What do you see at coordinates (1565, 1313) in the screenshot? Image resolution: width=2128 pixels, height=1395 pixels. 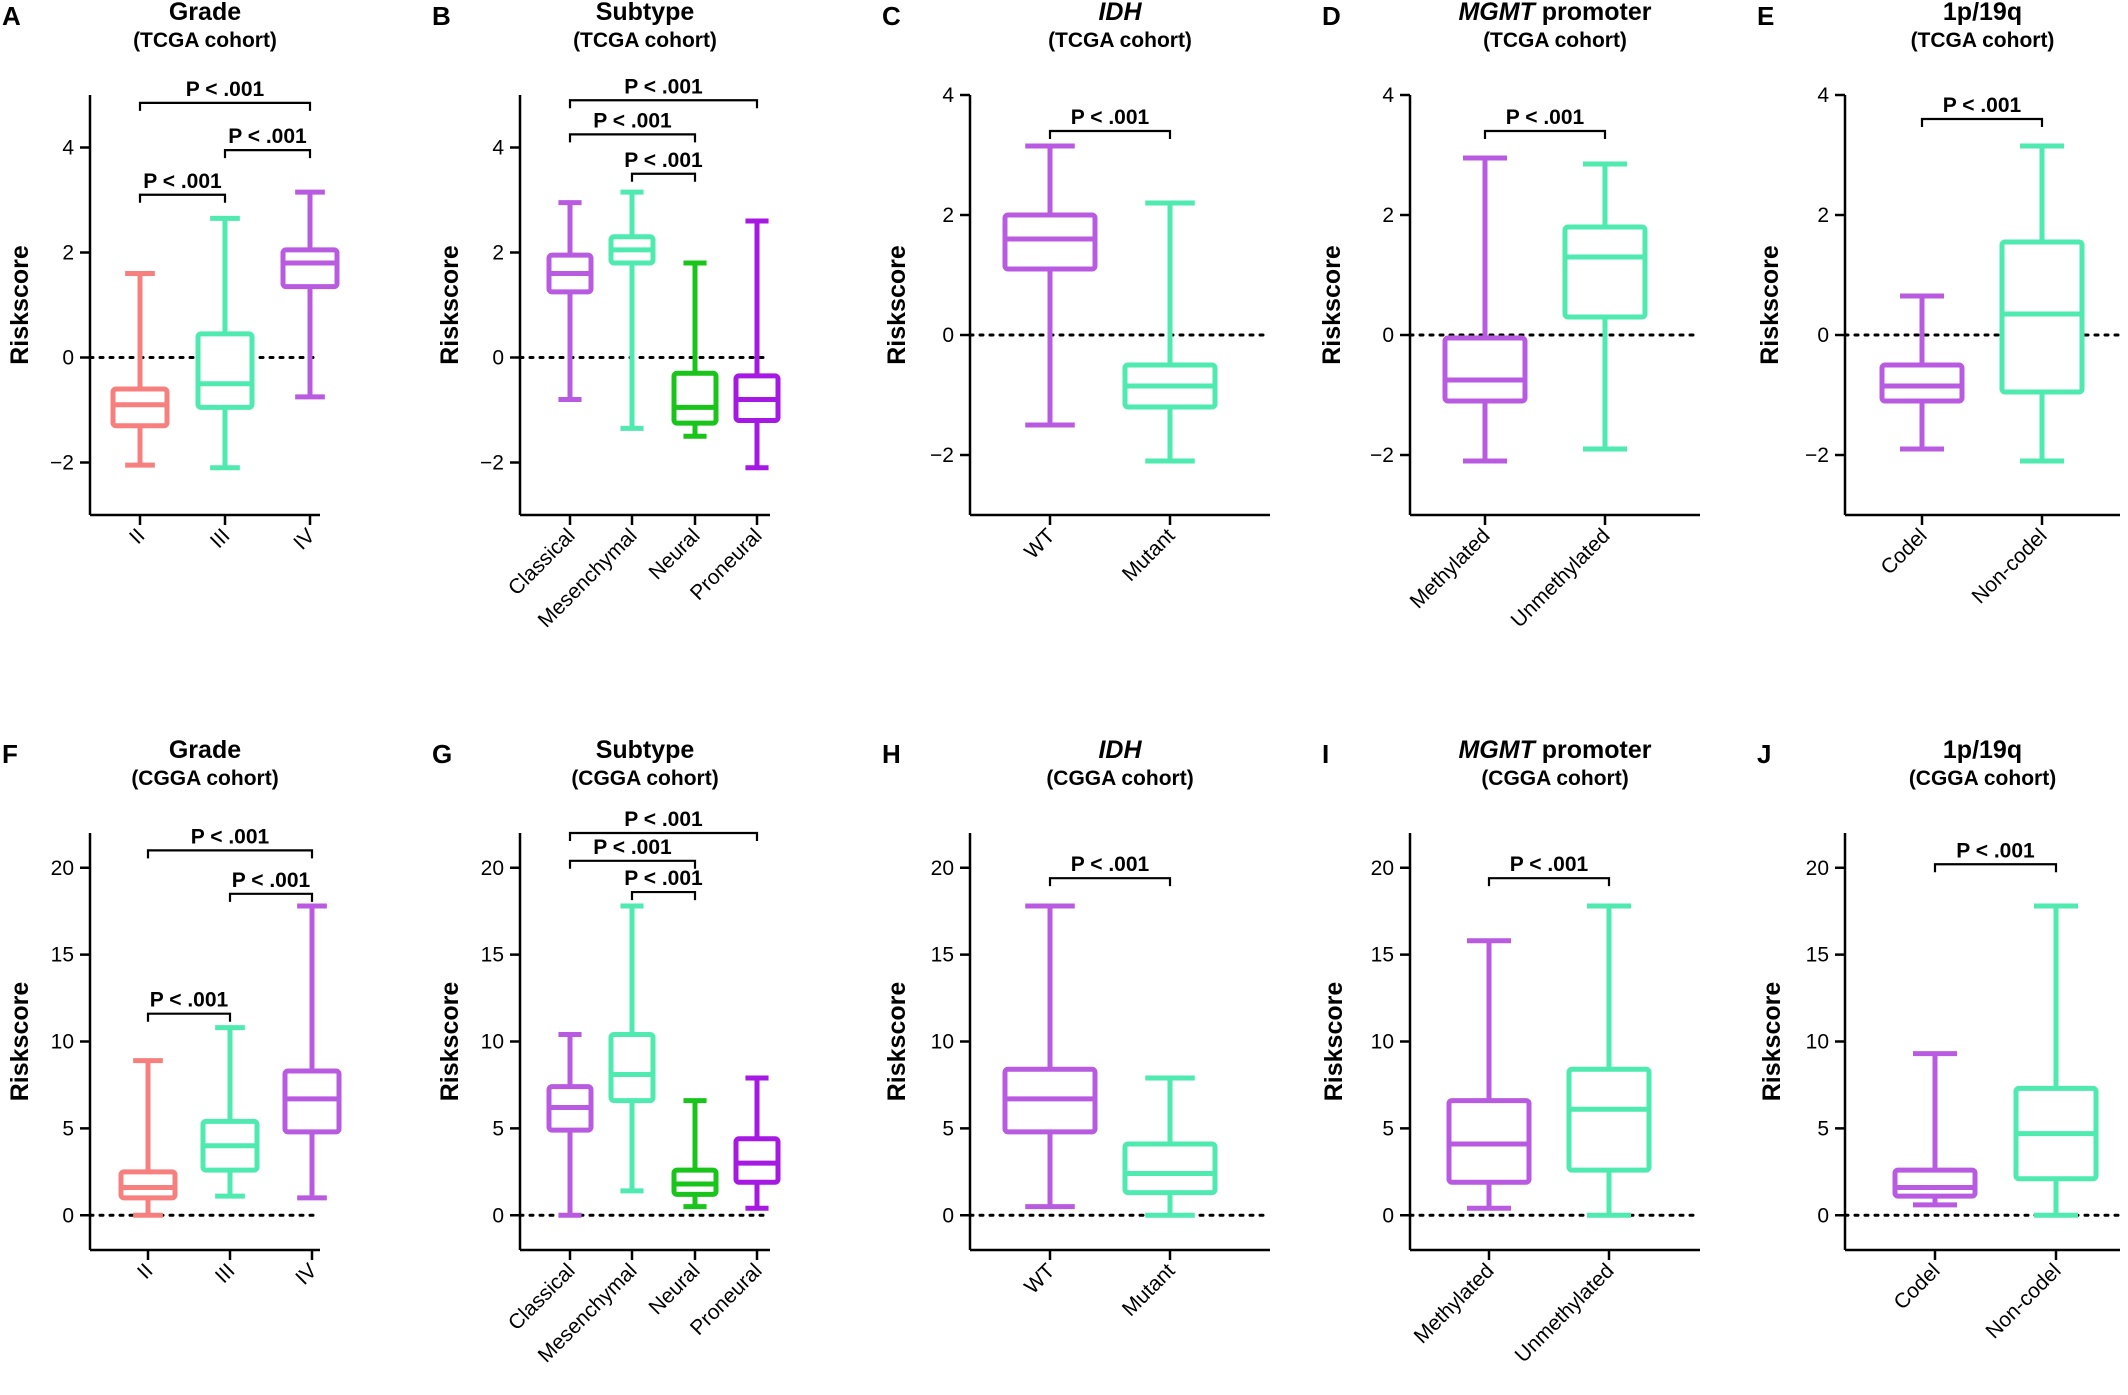 I see `x-tick-label: Unmethylated` at bounding box center [1565, 1313].